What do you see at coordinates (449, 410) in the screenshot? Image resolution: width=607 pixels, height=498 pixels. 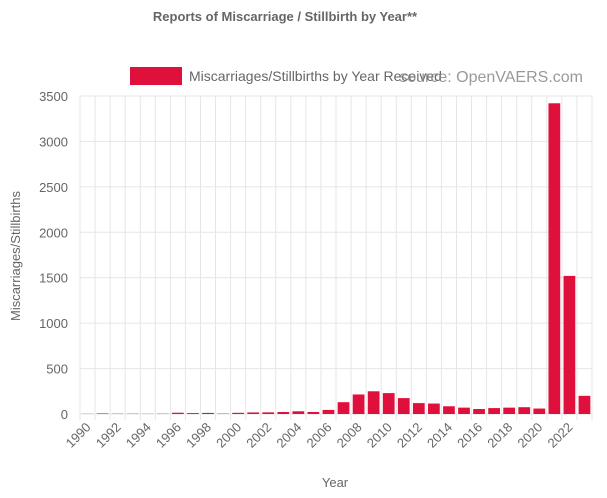 I see `bar-2014` at bounding box center [449, 410].